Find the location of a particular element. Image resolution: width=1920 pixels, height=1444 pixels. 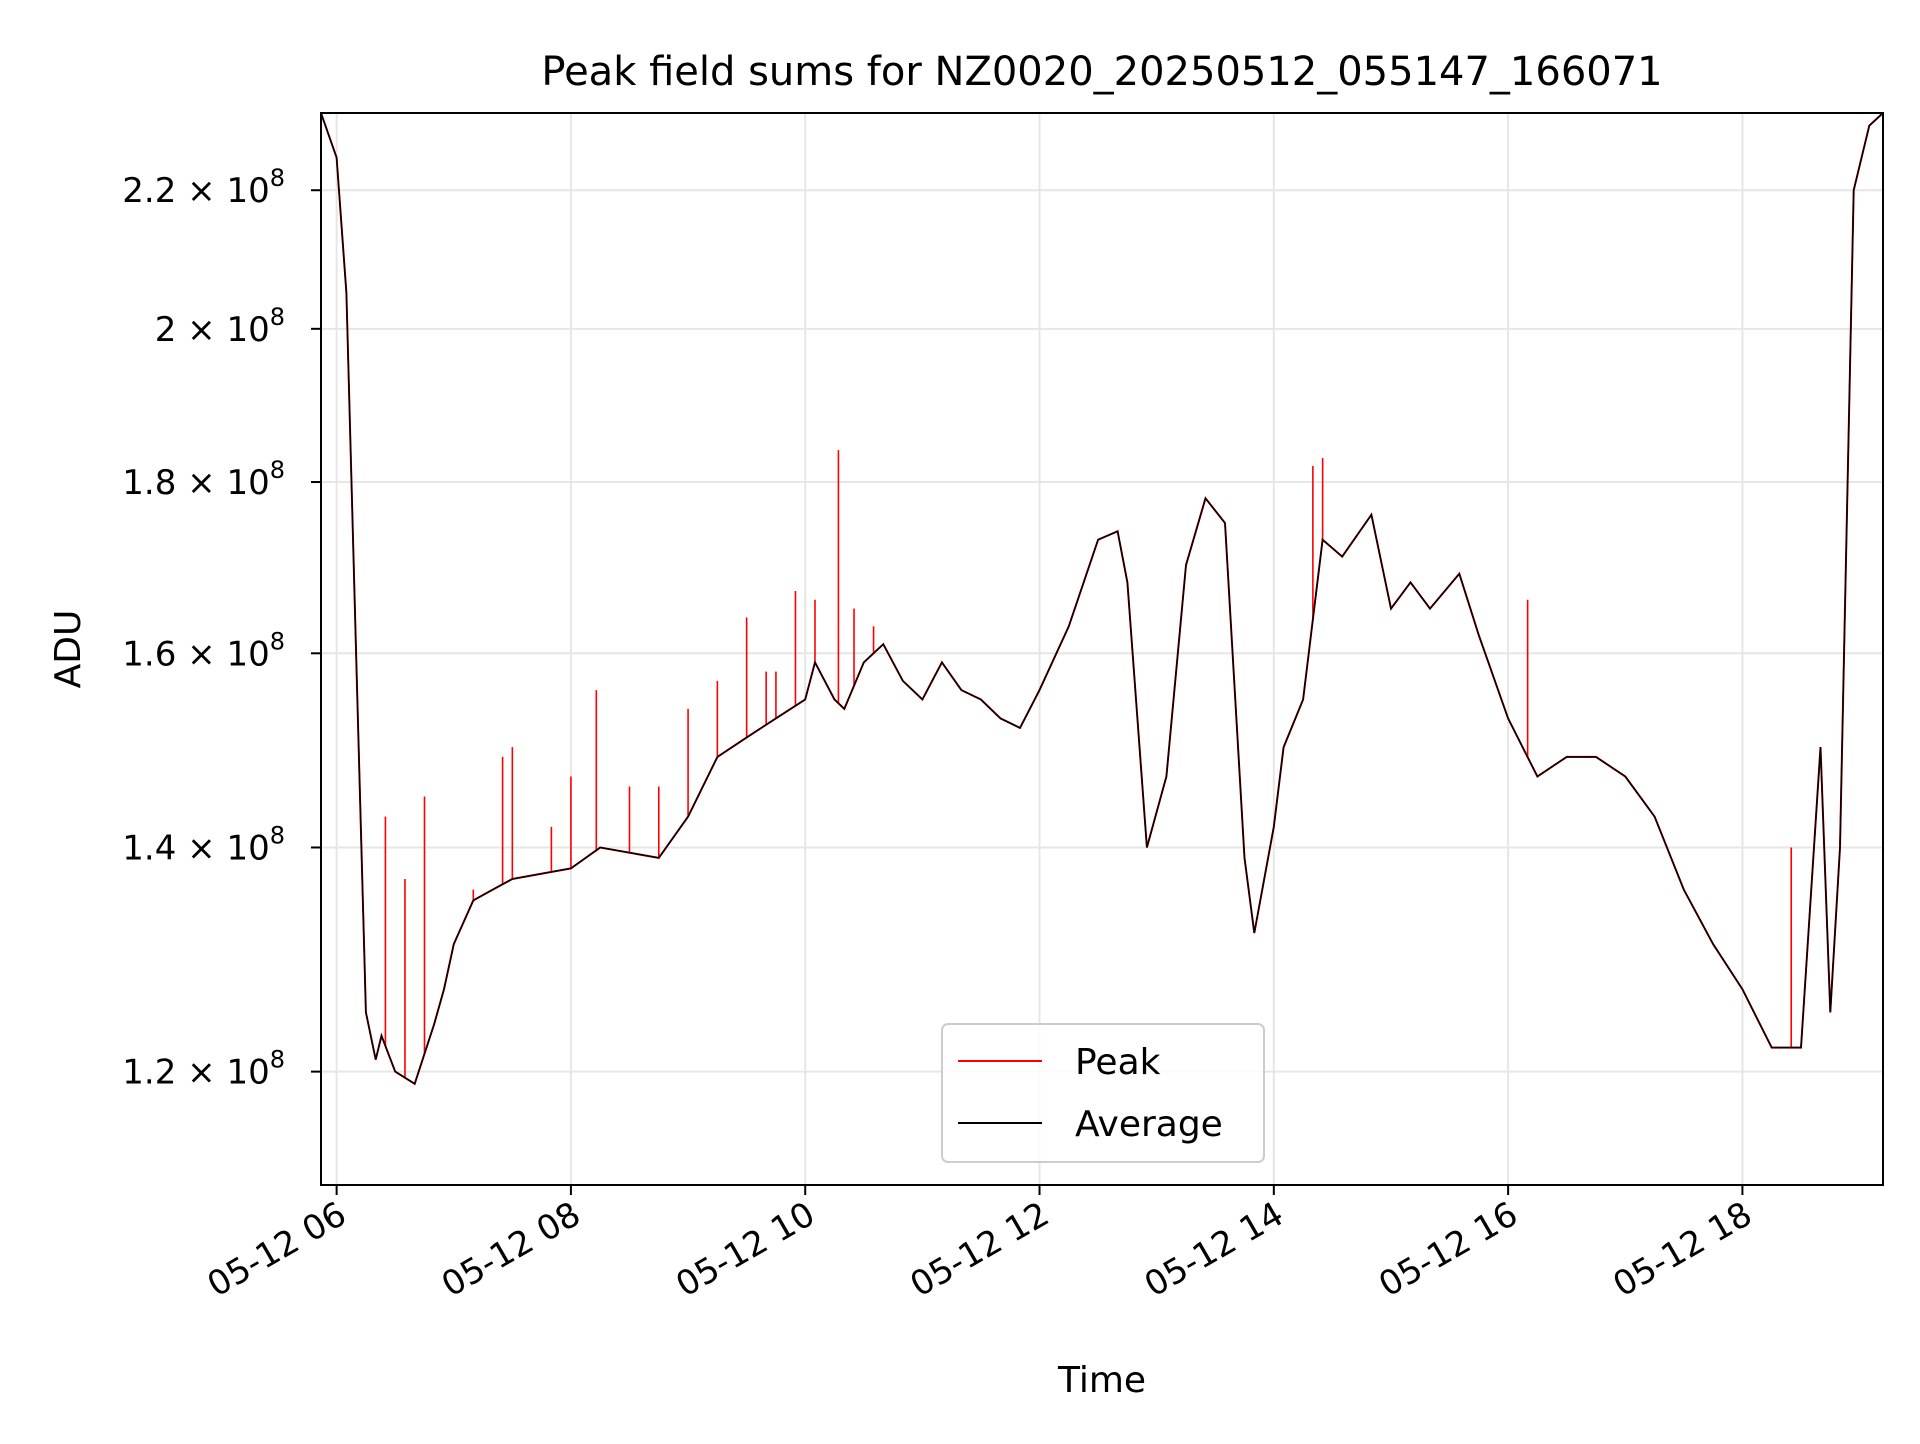

x-tick-label-6: 05-12 18 is located at coordinates (1683, 1249).